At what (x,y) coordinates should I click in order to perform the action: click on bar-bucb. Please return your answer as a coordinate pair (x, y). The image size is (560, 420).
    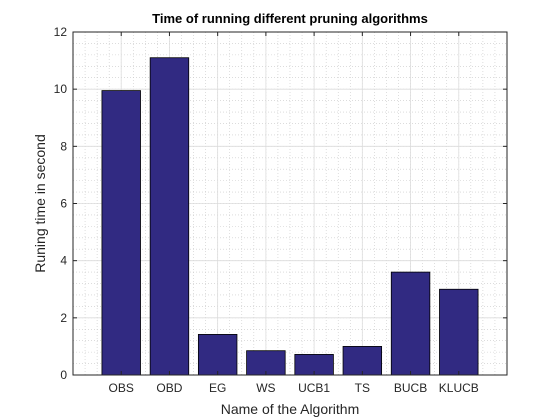
    Looking at the image, I should click on (410, 323).